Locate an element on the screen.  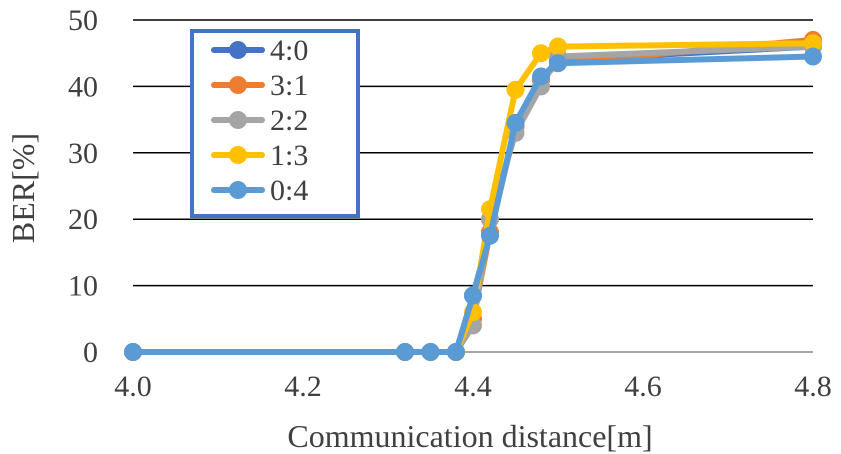
legend-label: 1:3 is located at coordinates (289, 155).